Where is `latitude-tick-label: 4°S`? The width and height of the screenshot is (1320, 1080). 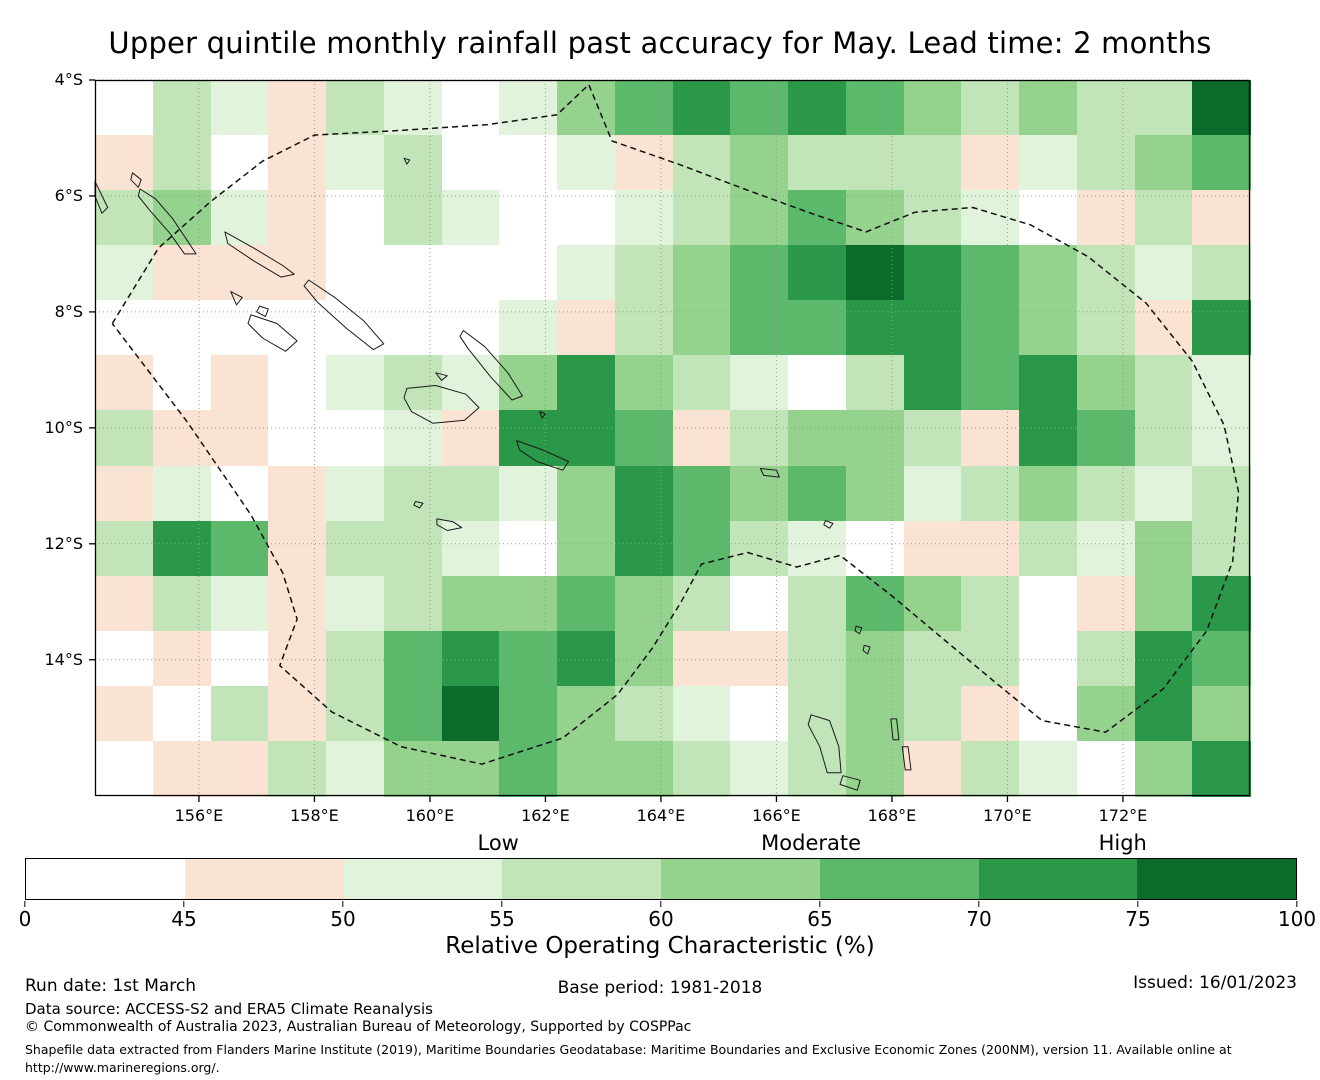
latitude-tick-label: 4°S is located at coordinates (68, 79).